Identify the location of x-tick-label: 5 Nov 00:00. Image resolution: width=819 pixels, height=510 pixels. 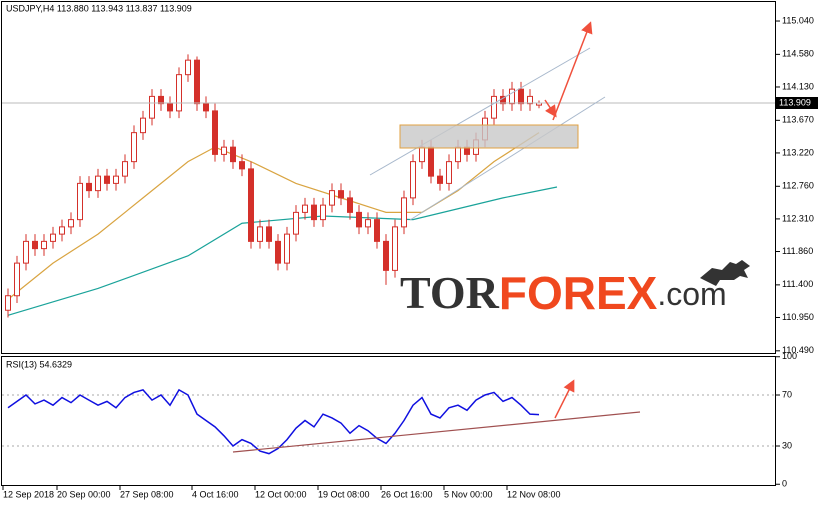
(468, 494).